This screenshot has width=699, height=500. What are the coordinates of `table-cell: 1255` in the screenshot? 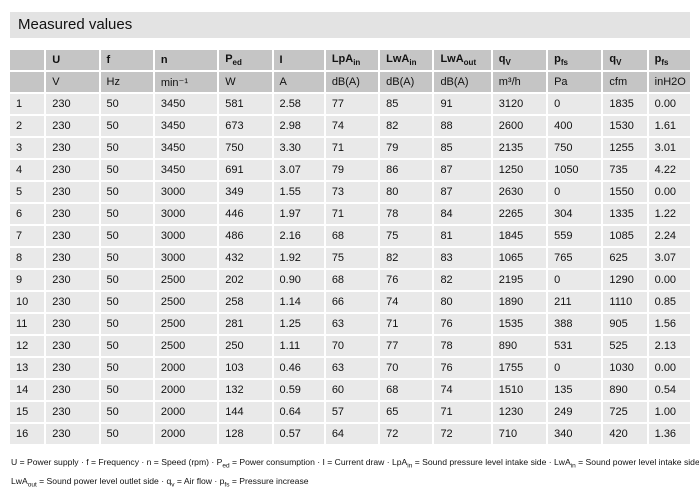 It's located at (625, 148).